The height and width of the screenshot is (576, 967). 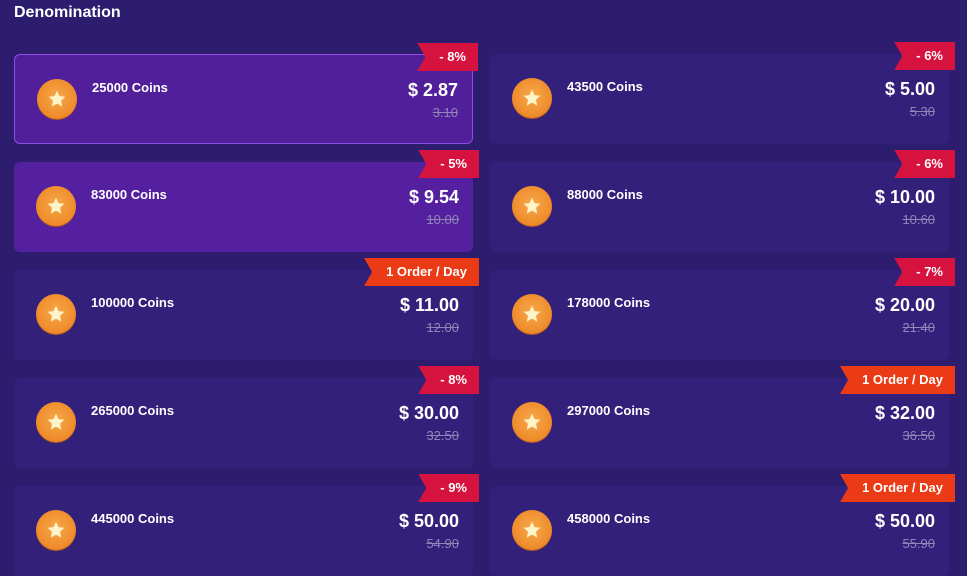 I want to click on price: $ 30.00, so click(x=428, y=413).